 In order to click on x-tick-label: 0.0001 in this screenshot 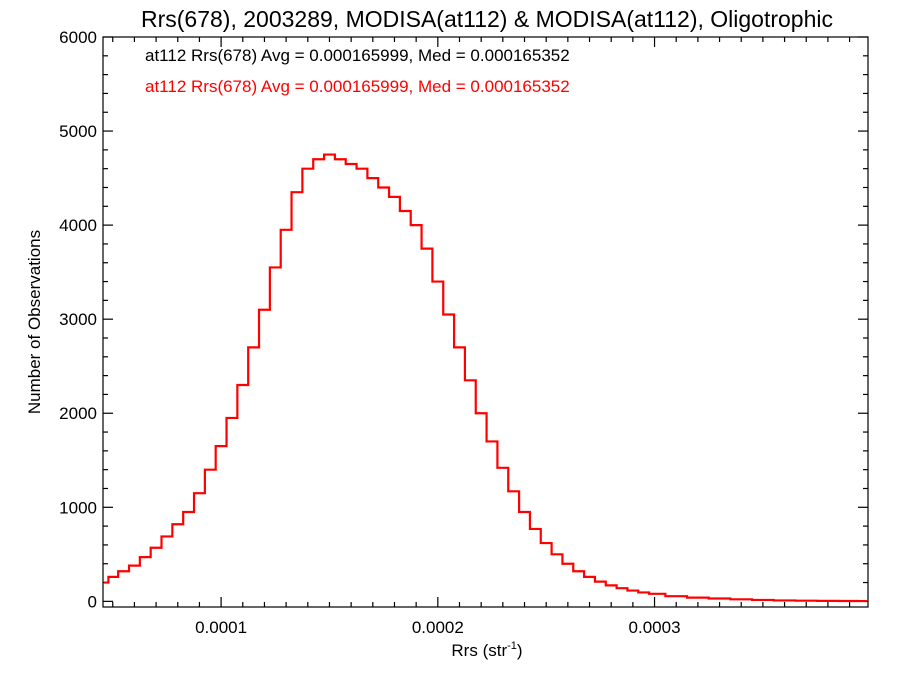, I will do `click(221, 627)`.